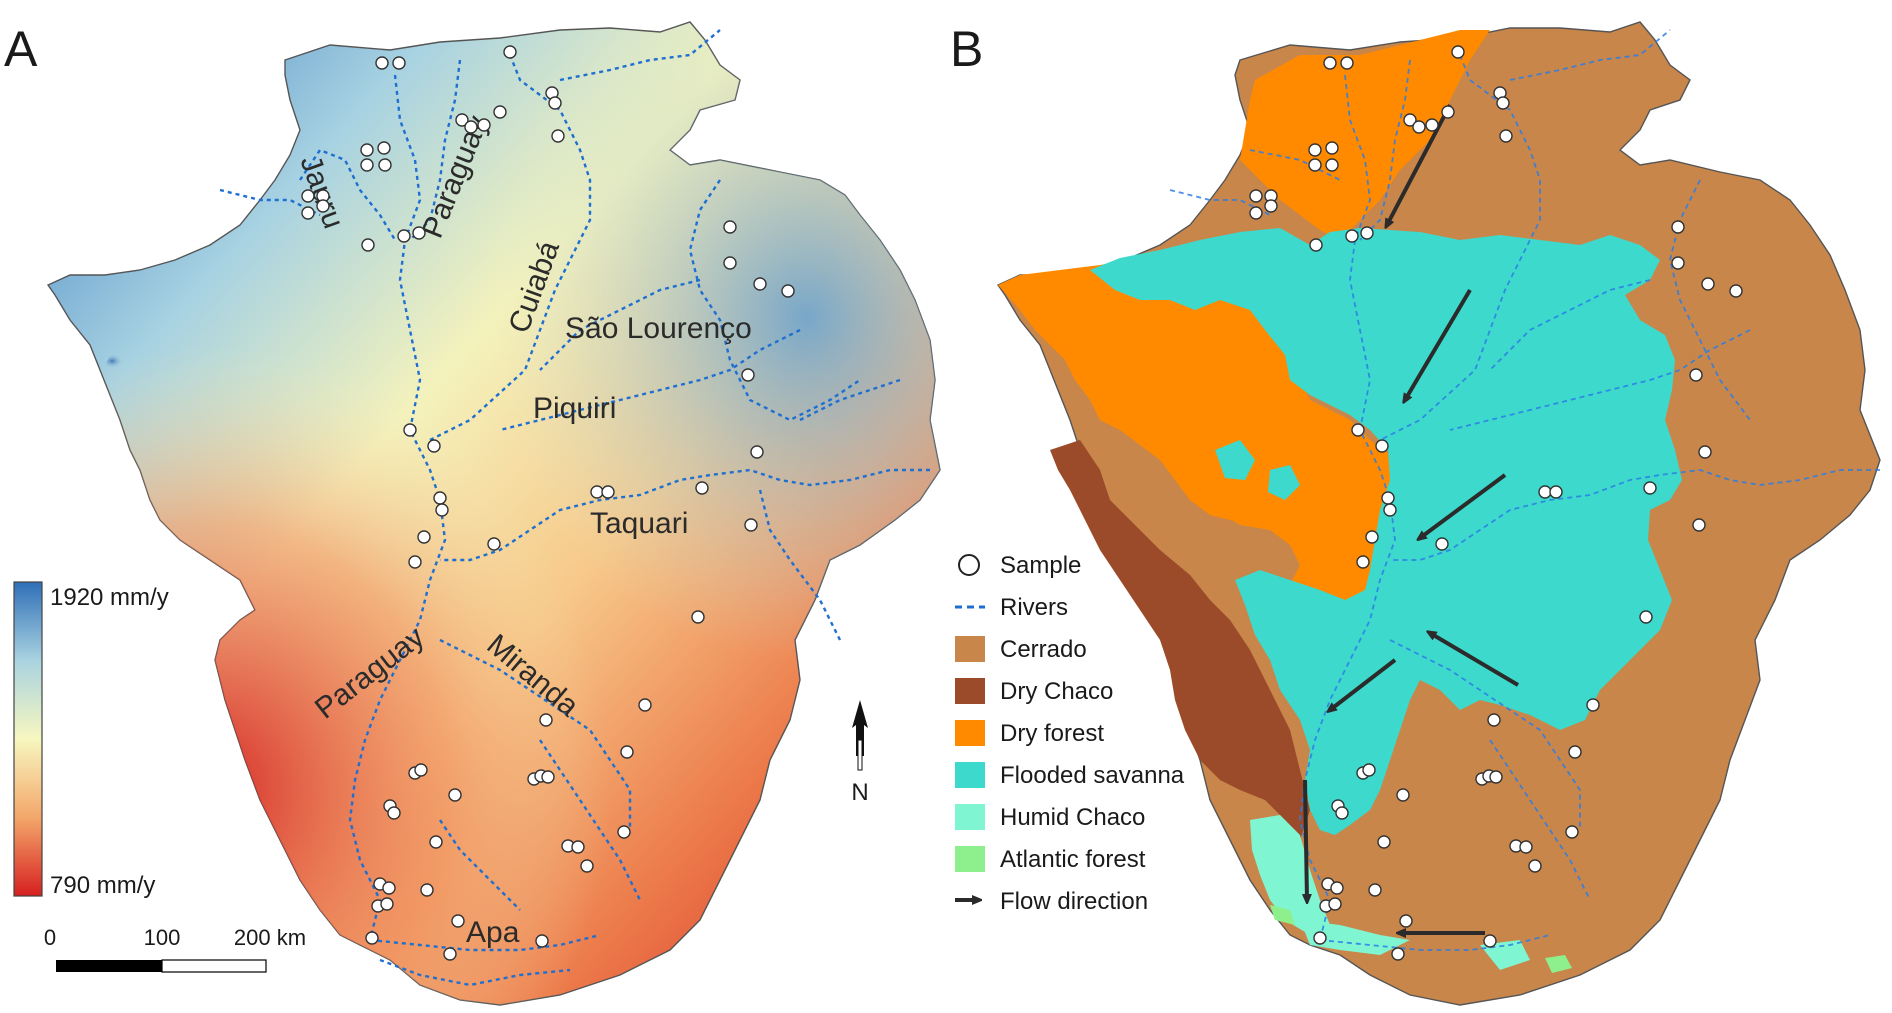 This screenshot has width=1892, height=1013. What do you see at coordinates (860, 753) in the screenshot?
I see `north-arrow-icon: N` at bounding box center [860, 753].